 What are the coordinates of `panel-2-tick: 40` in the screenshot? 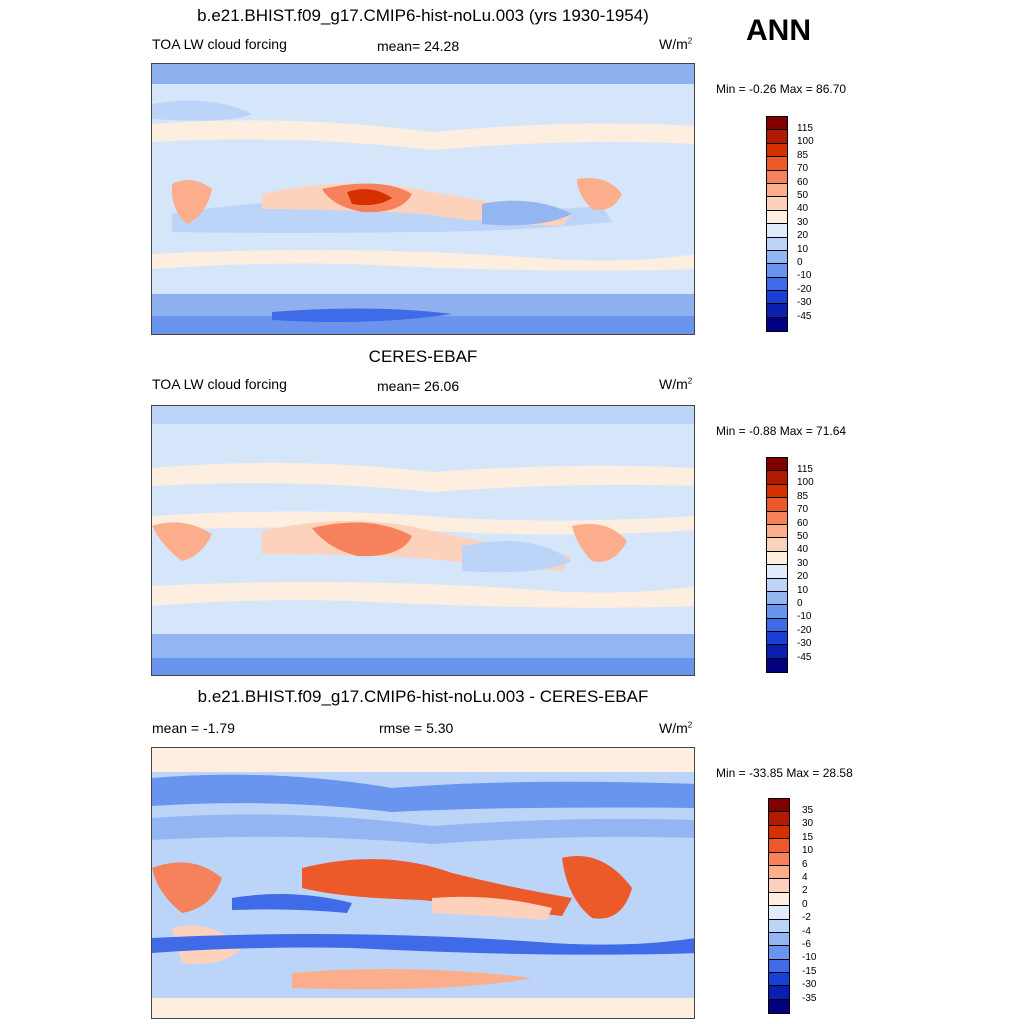 It's located at (803, 550).